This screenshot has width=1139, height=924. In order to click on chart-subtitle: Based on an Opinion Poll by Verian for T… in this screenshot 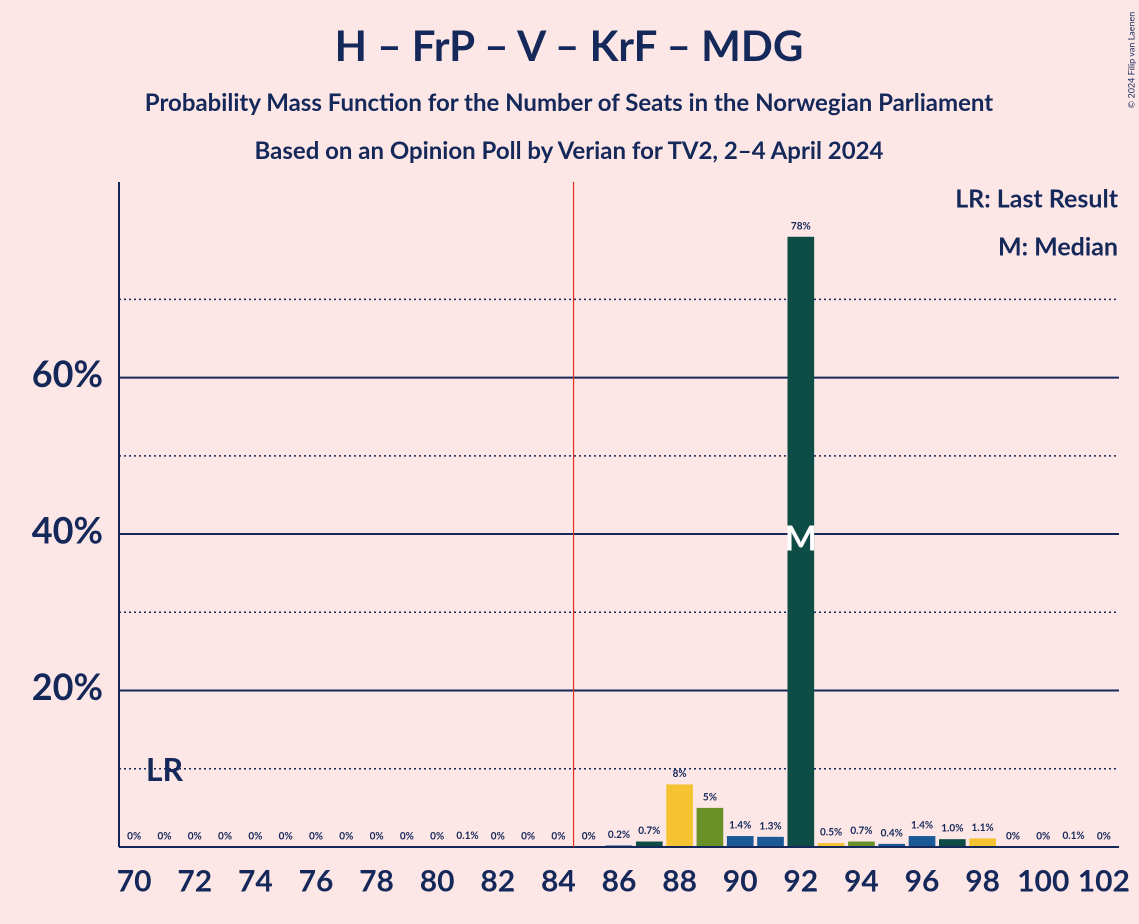, I will do `click(569, 150)`.